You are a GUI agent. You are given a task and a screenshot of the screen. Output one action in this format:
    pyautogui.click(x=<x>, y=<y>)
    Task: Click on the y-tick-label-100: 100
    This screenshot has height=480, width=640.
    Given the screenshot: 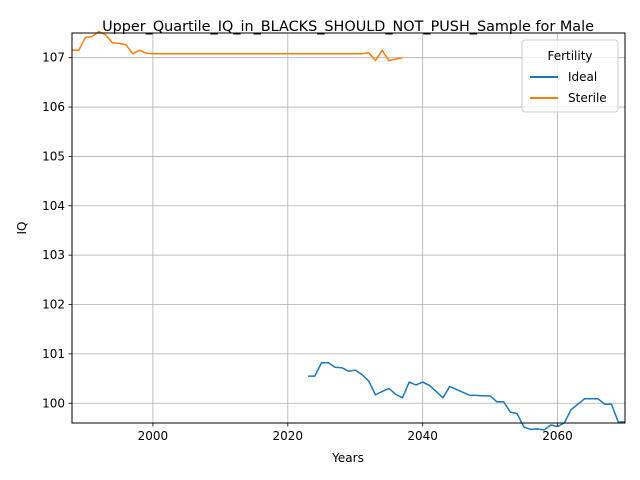 What is the action you would take?
    pyautogui.click(x=53, y=403)
    